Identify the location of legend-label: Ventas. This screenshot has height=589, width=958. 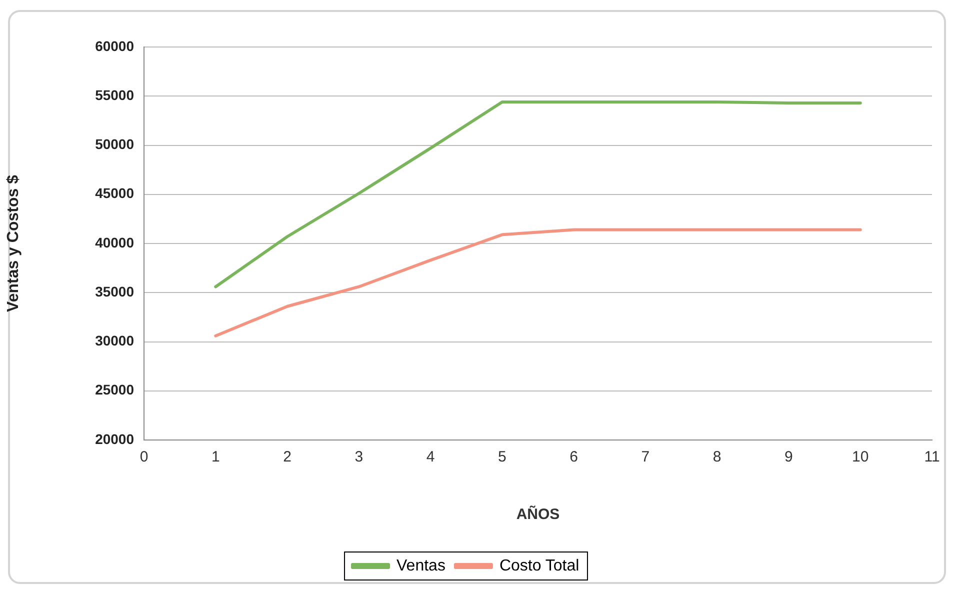
(421, 565).